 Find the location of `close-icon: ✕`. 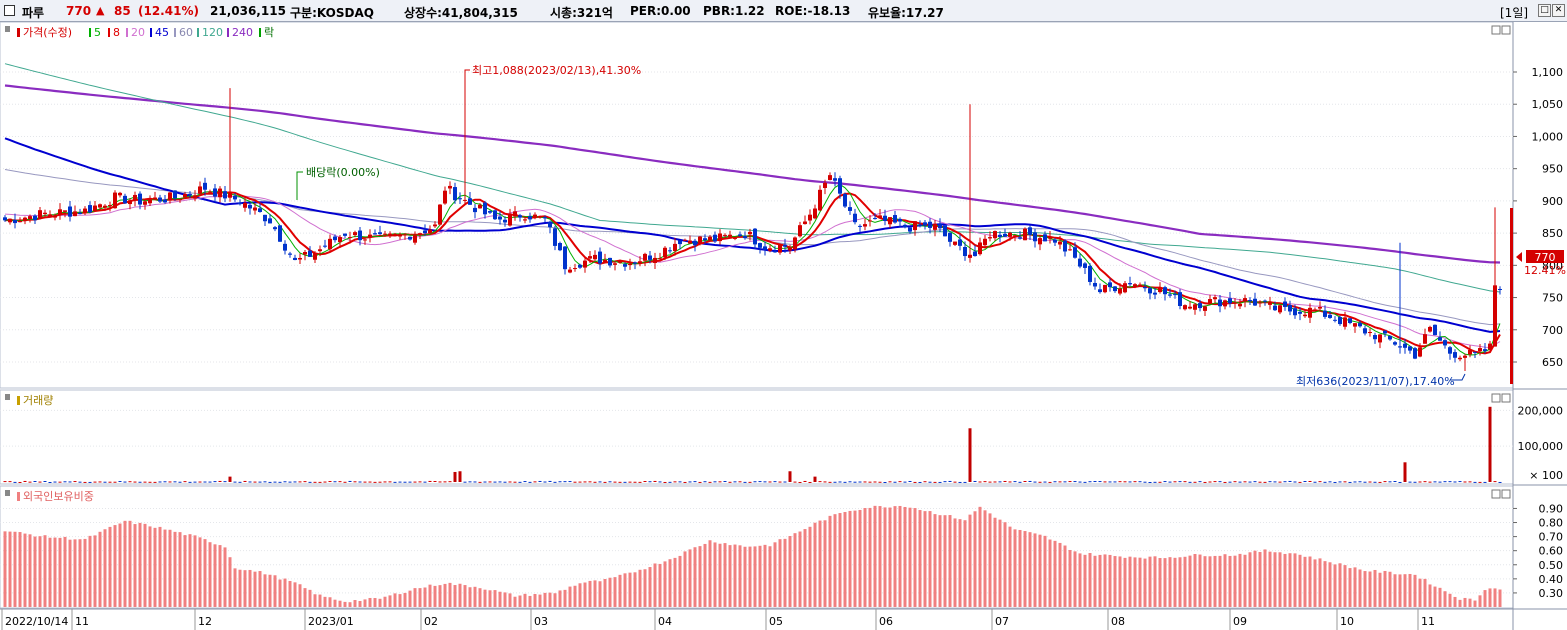

close-icon: ✕ is located at coordinates (1558, 10).